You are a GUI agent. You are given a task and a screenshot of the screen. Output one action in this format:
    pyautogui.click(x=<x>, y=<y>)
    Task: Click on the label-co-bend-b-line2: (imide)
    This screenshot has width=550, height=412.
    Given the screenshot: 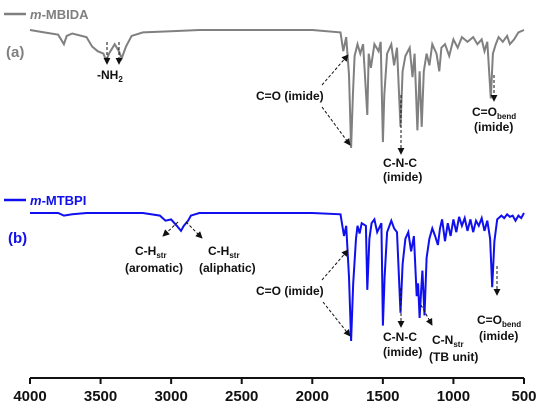 What is the action you would take?
    pyautogui.click(x=498, y=336)
    